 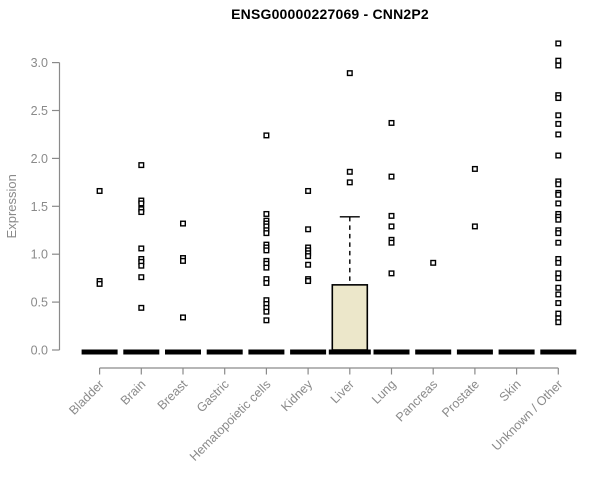 What do you see at coordinates (230, 420) in the screenshot?
I see `x-axis-label: Hematopoietic cells` at bounding box center [230, 420].